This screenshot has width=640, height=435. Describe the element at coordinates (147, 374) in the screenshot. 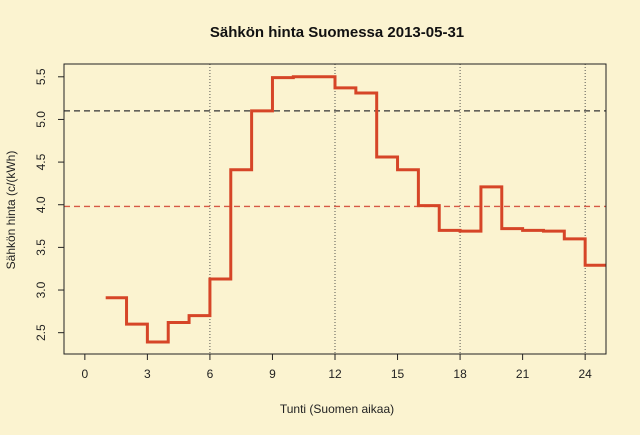

I see `x-tick-label-3: 3` at that location.